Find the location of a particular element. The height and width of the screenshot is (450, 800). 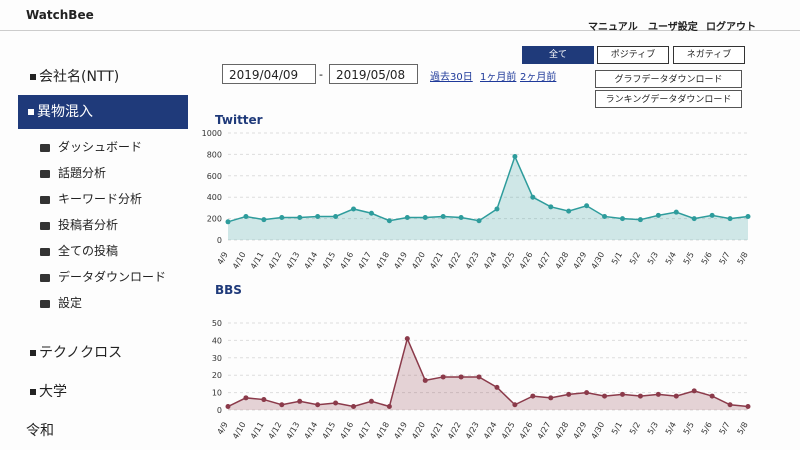

y-tick-label: 200 is located at coordinates (214, 219).